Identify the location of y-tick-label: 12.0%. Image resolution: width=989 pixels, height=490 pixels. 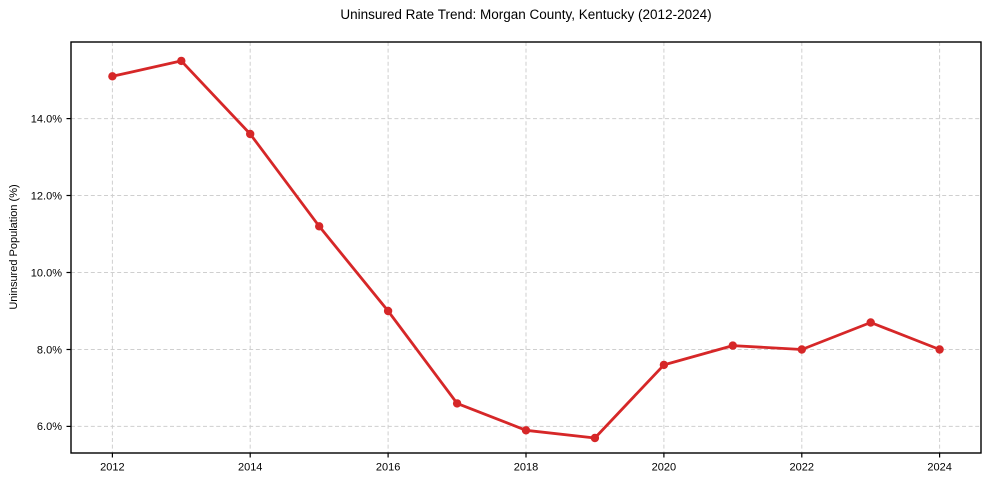
(46, 196).